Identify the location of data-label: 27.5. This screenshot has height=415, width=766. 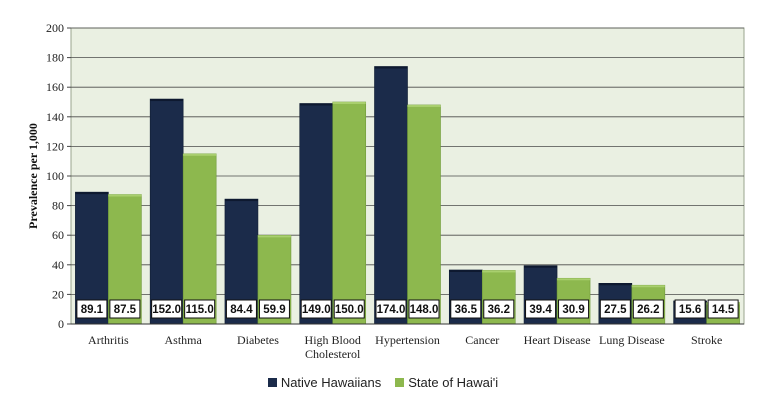
(615, 310).